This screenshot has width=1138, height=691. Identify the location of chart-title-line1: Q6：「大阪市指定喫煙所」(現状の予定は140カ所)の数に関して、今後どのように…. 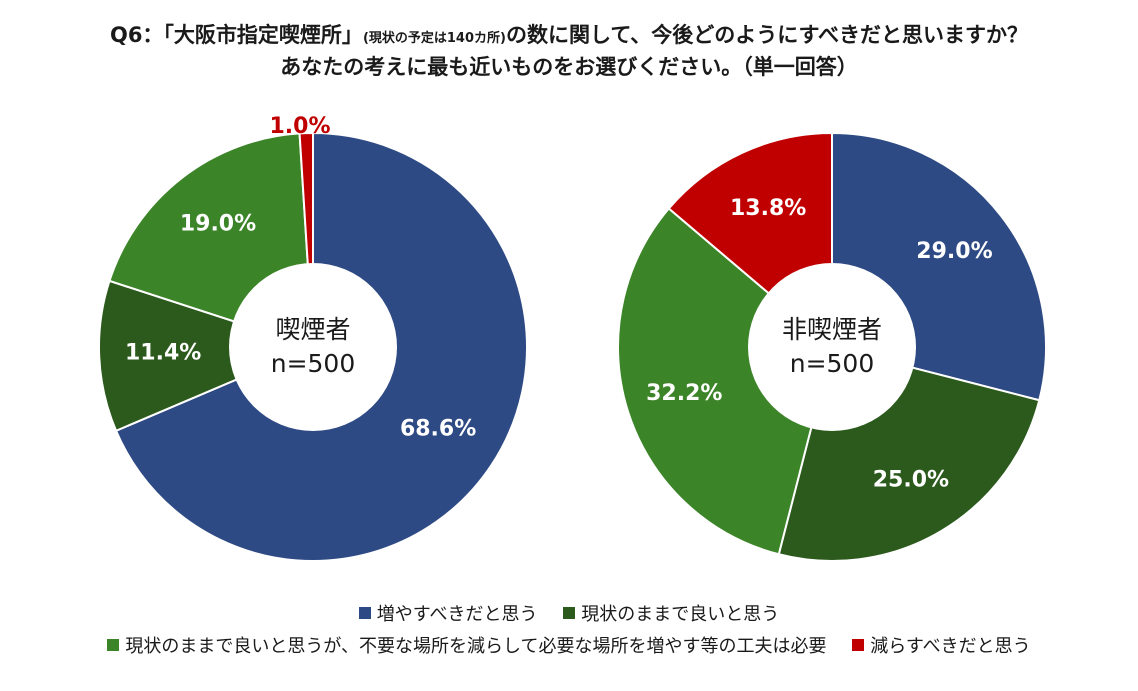
(569, 37).